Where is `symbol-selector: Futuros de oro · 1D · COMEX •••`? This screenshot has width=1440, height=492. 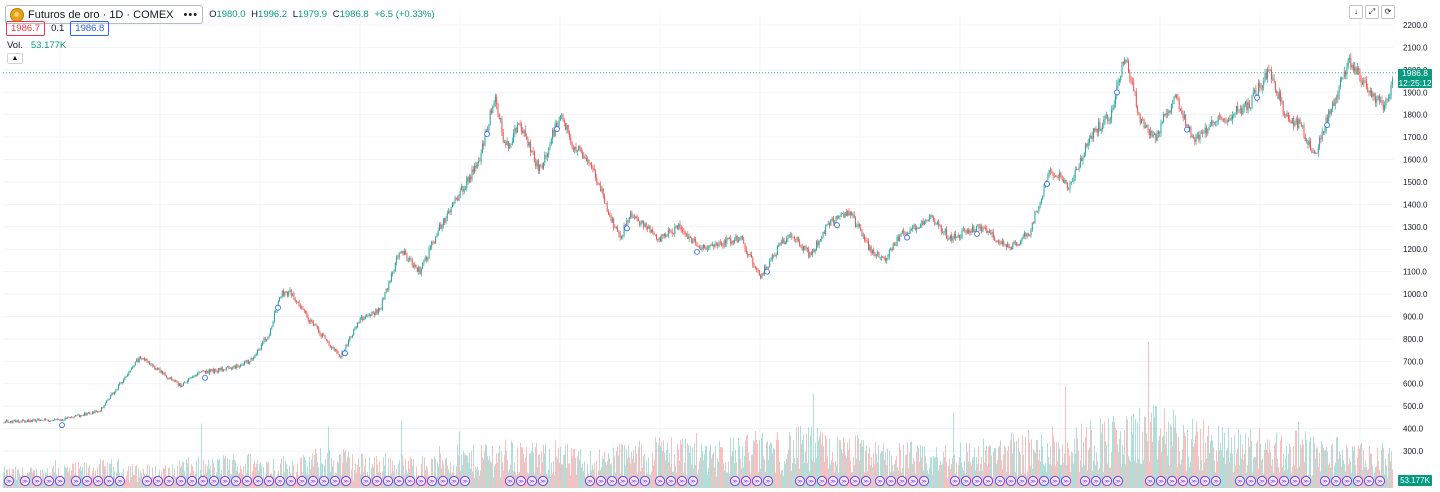
symbol-selector: Futuros de oro · 1D · COMEX ••• is located at coordinates (104, 14).